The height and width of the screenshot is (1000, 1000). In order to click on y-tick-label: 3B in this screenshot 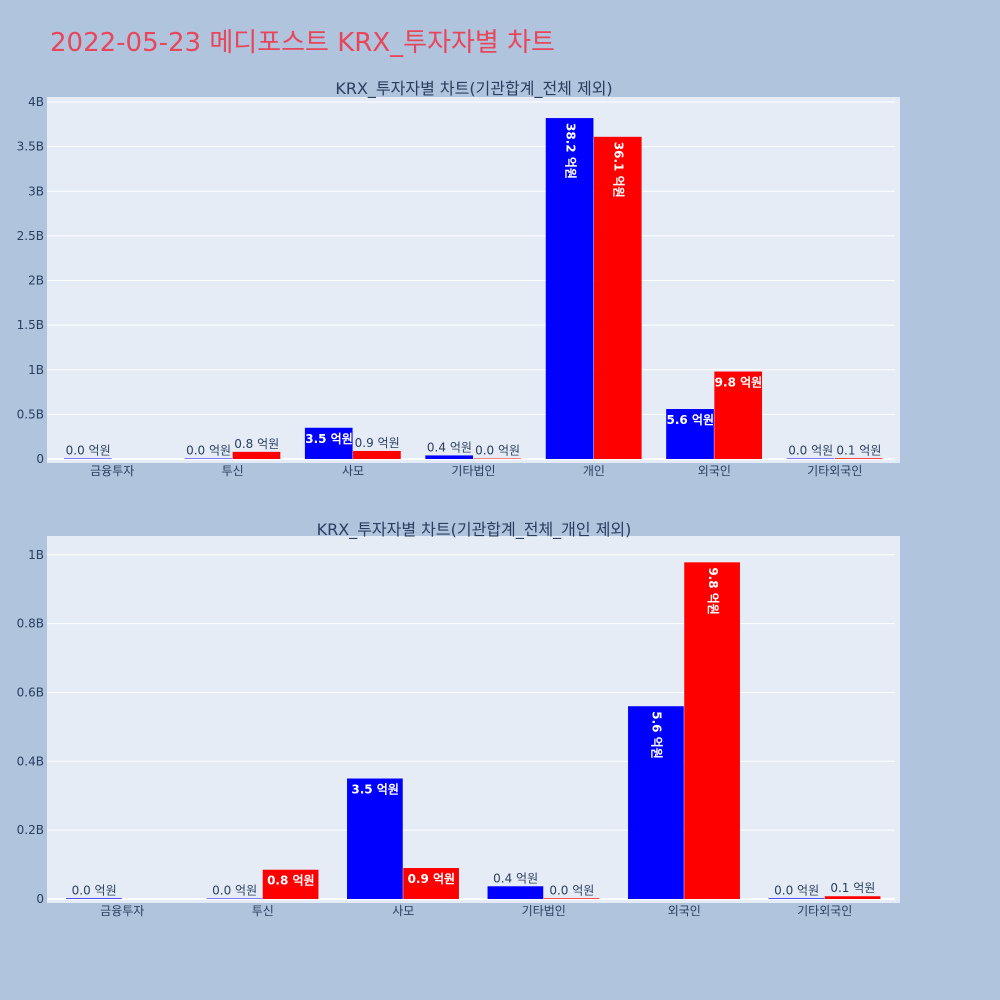, I will do `click(36, 191)`.